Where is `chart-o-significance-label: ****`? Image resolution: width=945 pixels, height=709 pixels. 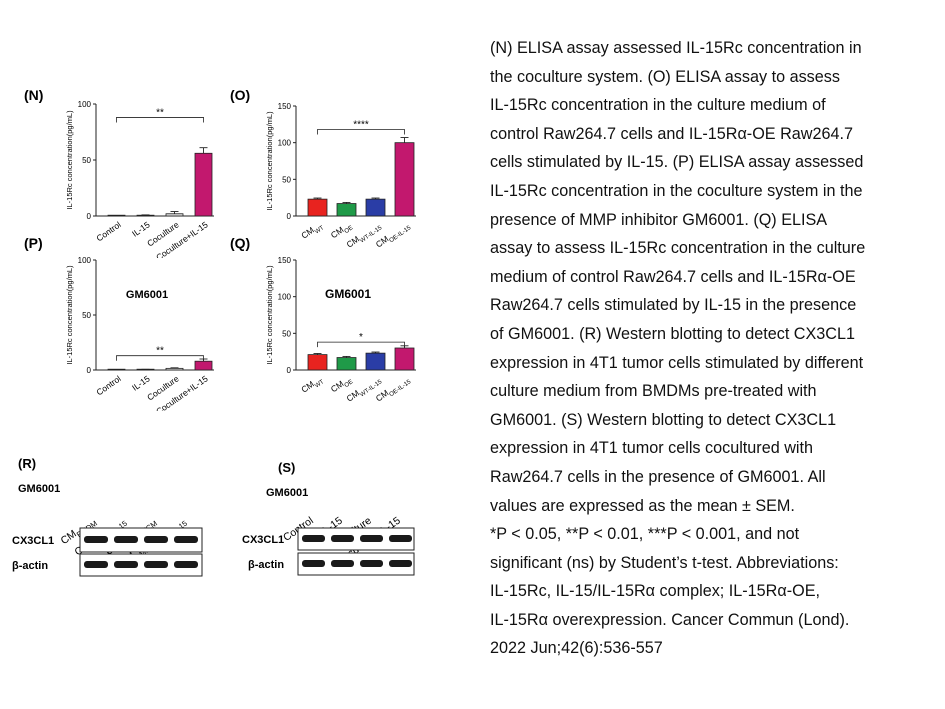
chart-o-significance-label: **** is located at coordinates (361, 124).